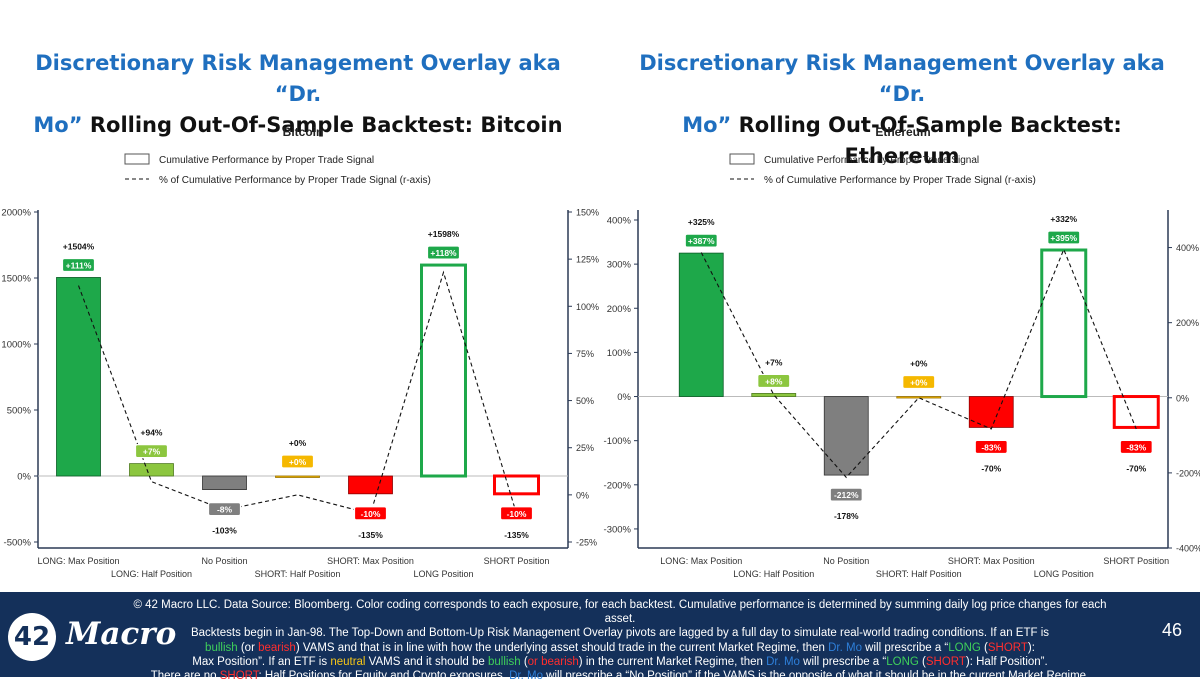 This screenshot has width=1200, height=683. I want to click on y2-tick-label: 100%, so click(587, 307).